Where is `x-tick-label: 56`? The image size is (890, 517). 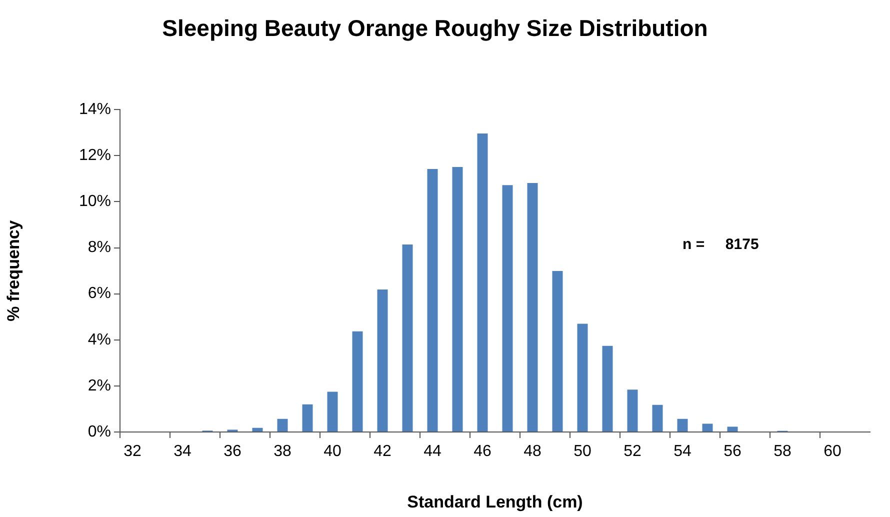
x-tick-label: 56 is located at coordinates (733, 451).